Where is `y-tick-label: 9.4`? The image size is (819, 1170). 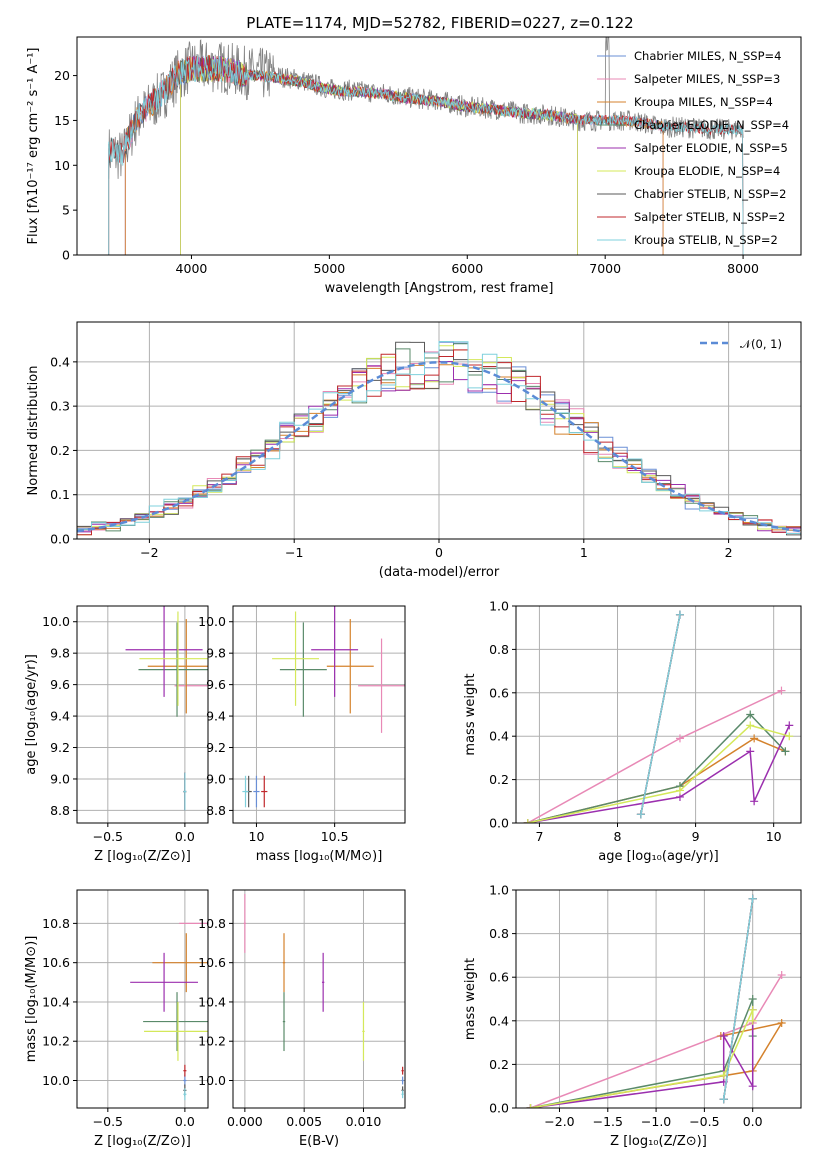 y-tick-label: 9.4 is located at coordinates (60, 716).